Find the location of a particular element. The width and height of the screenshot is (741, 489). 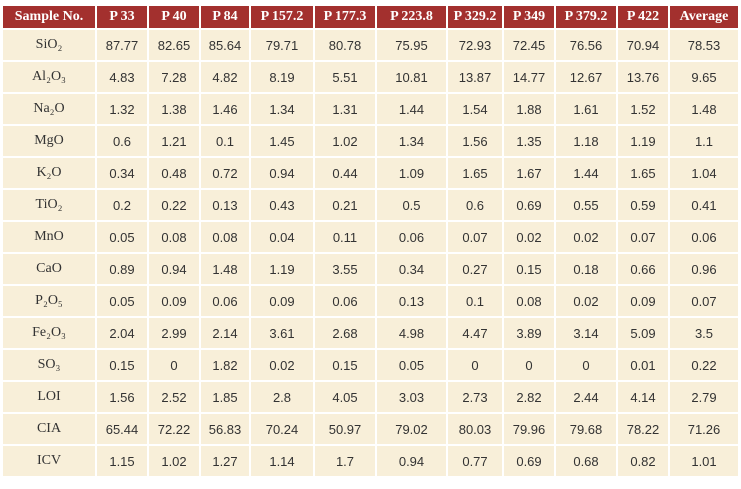

value-cell: 1.65 is located at coordinates (475, 173).